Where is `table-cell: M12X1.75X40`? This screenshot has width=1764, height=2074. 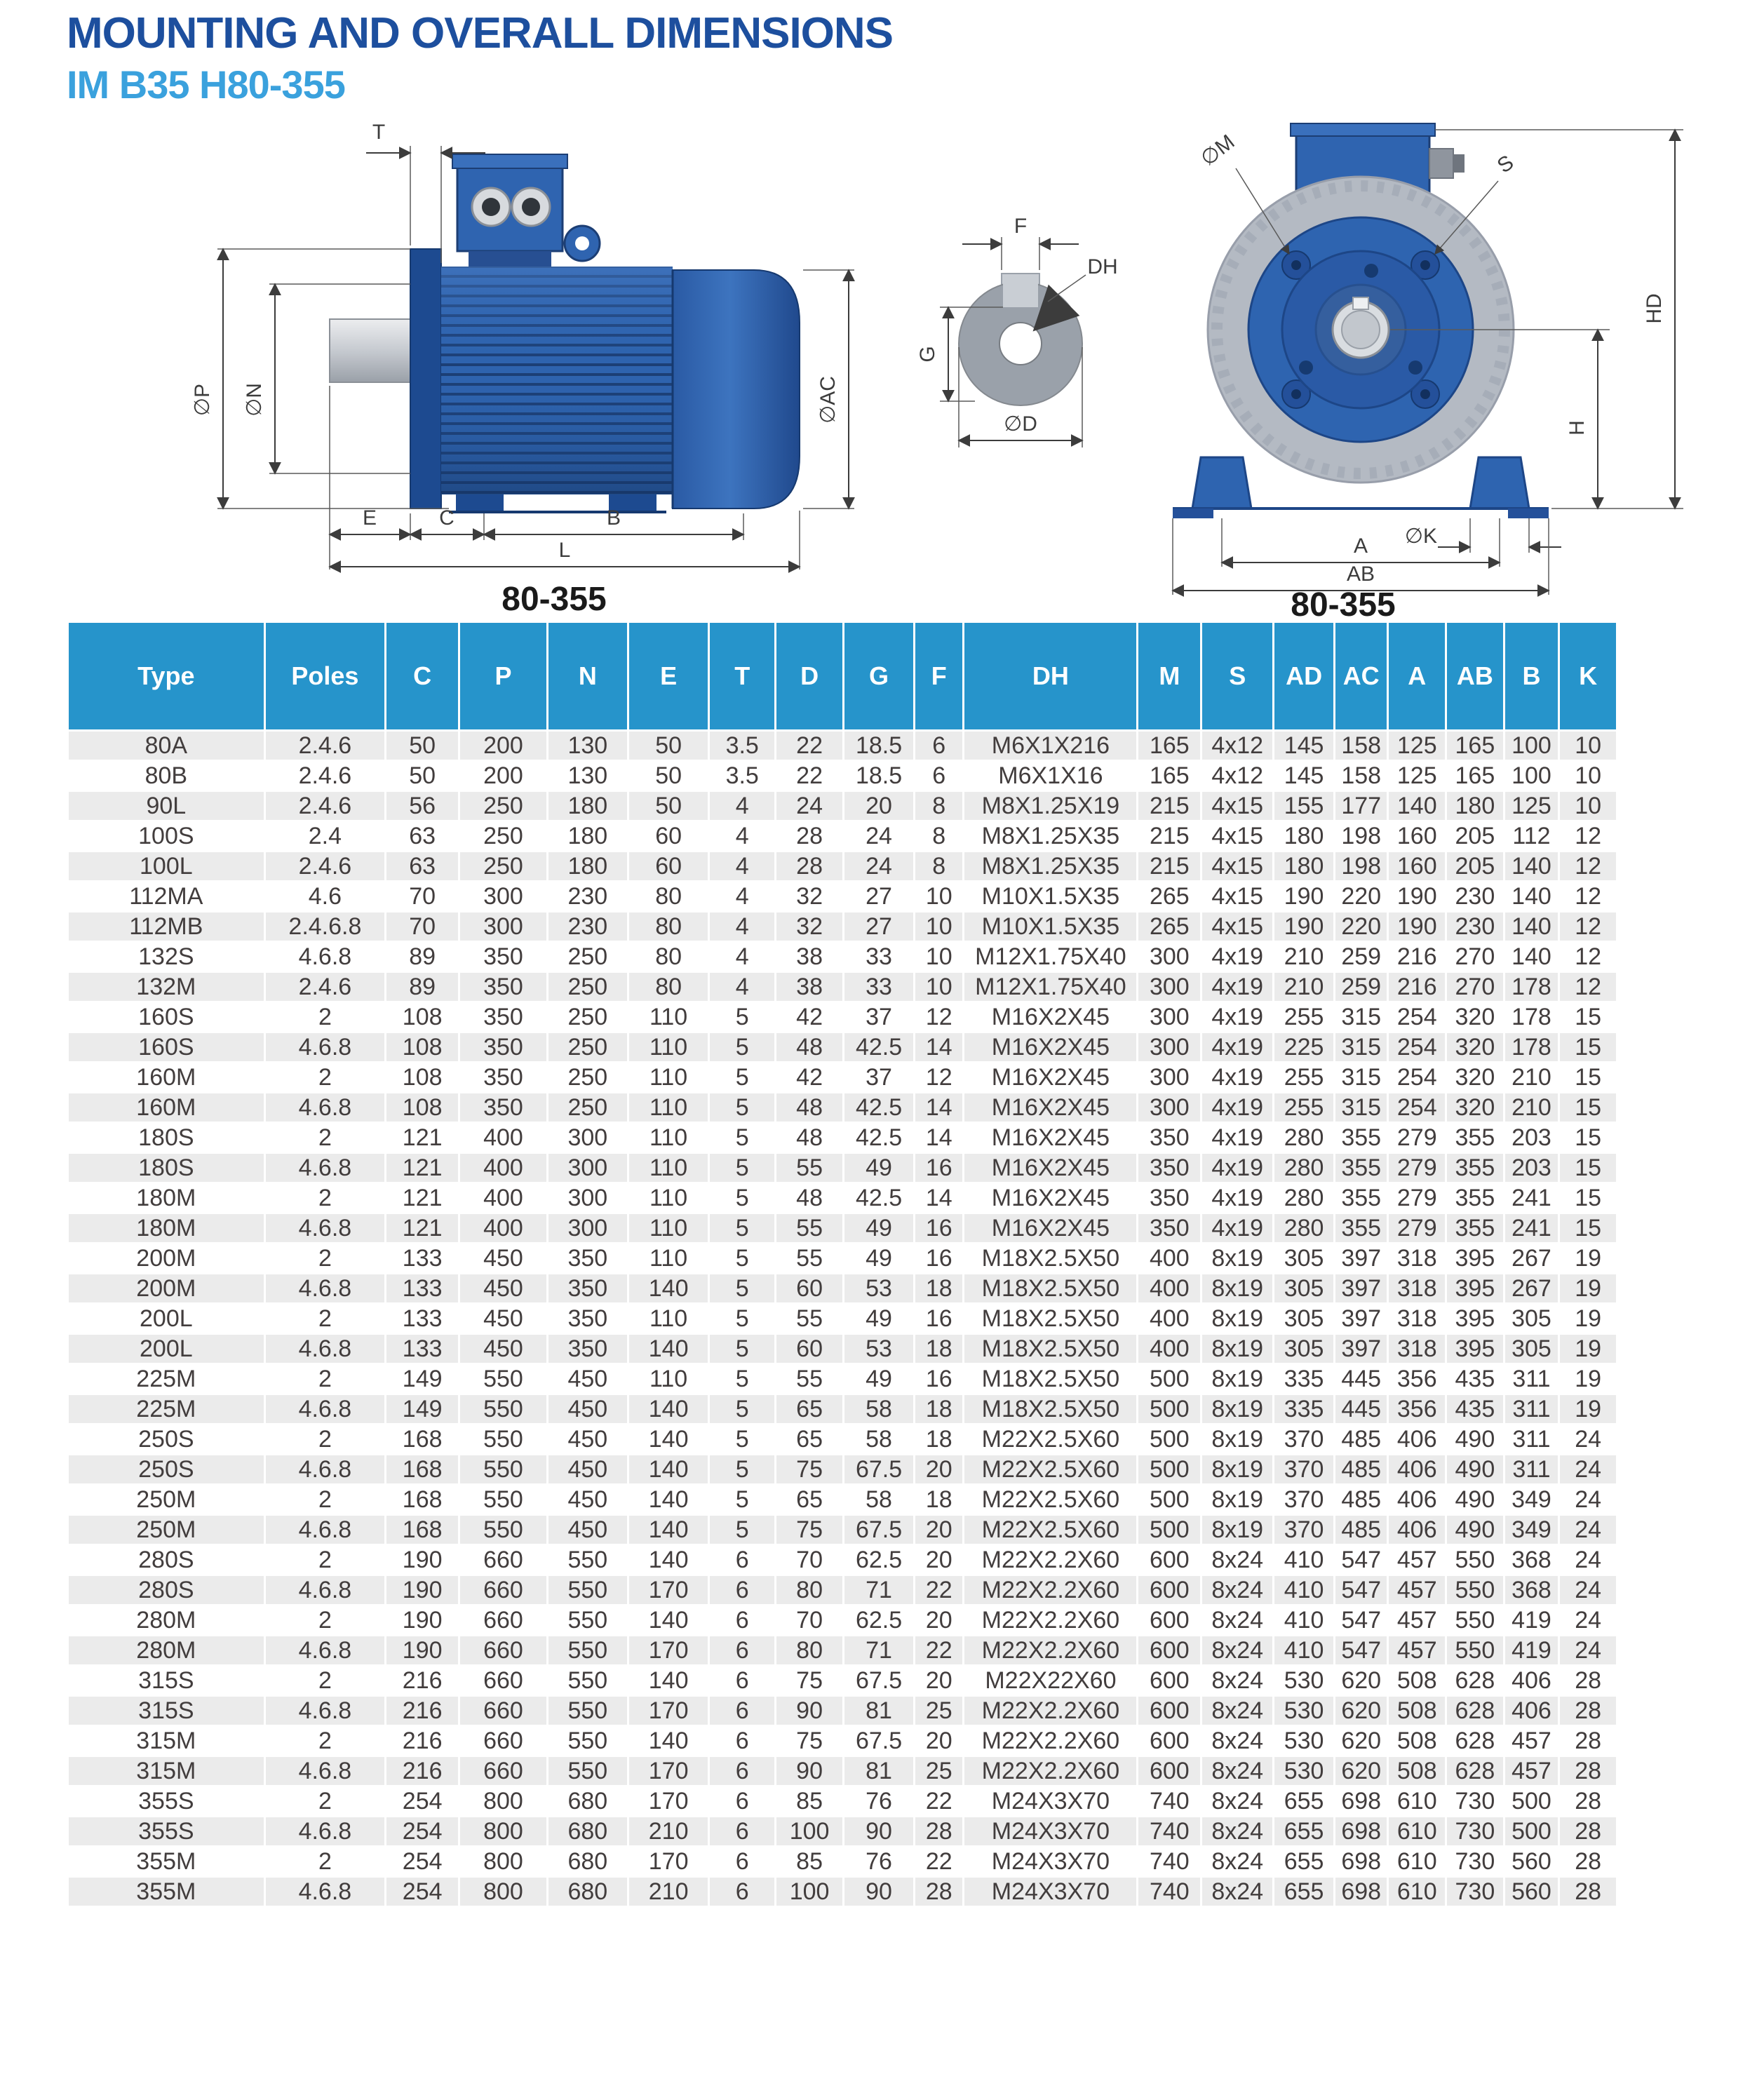 table-cell: M12X1.75X40 is located at coordinates (1050, 987).